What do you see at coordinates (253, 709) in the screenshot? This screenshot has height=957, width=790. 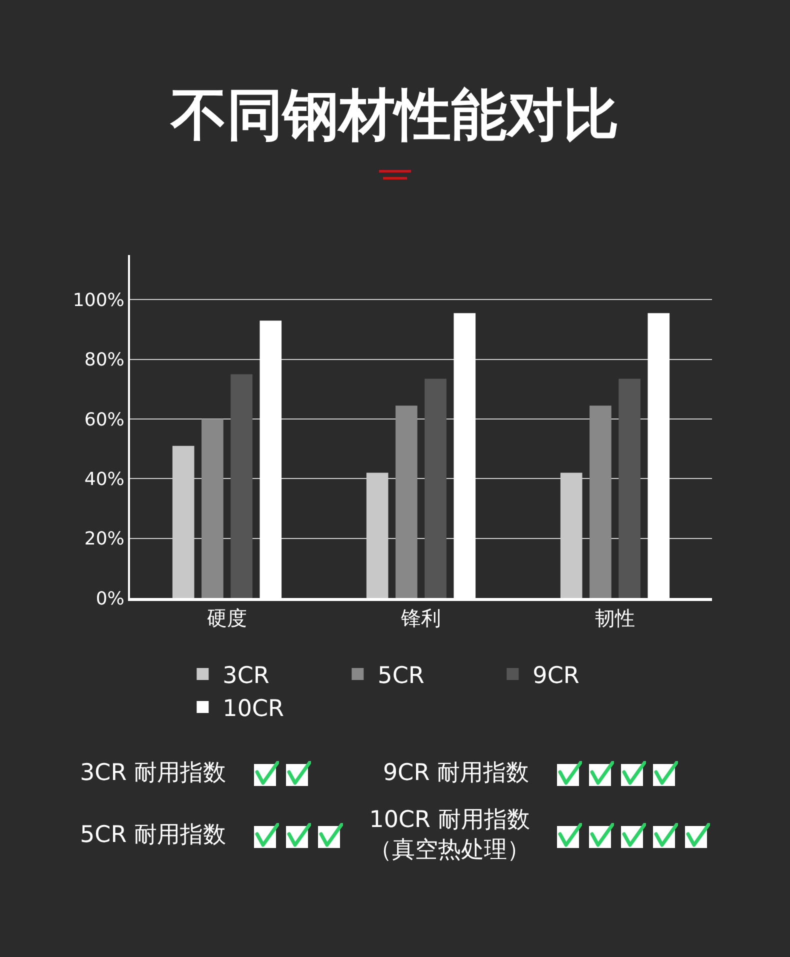 I see `legend-label: 10CR` at bounding box center [253, 709].